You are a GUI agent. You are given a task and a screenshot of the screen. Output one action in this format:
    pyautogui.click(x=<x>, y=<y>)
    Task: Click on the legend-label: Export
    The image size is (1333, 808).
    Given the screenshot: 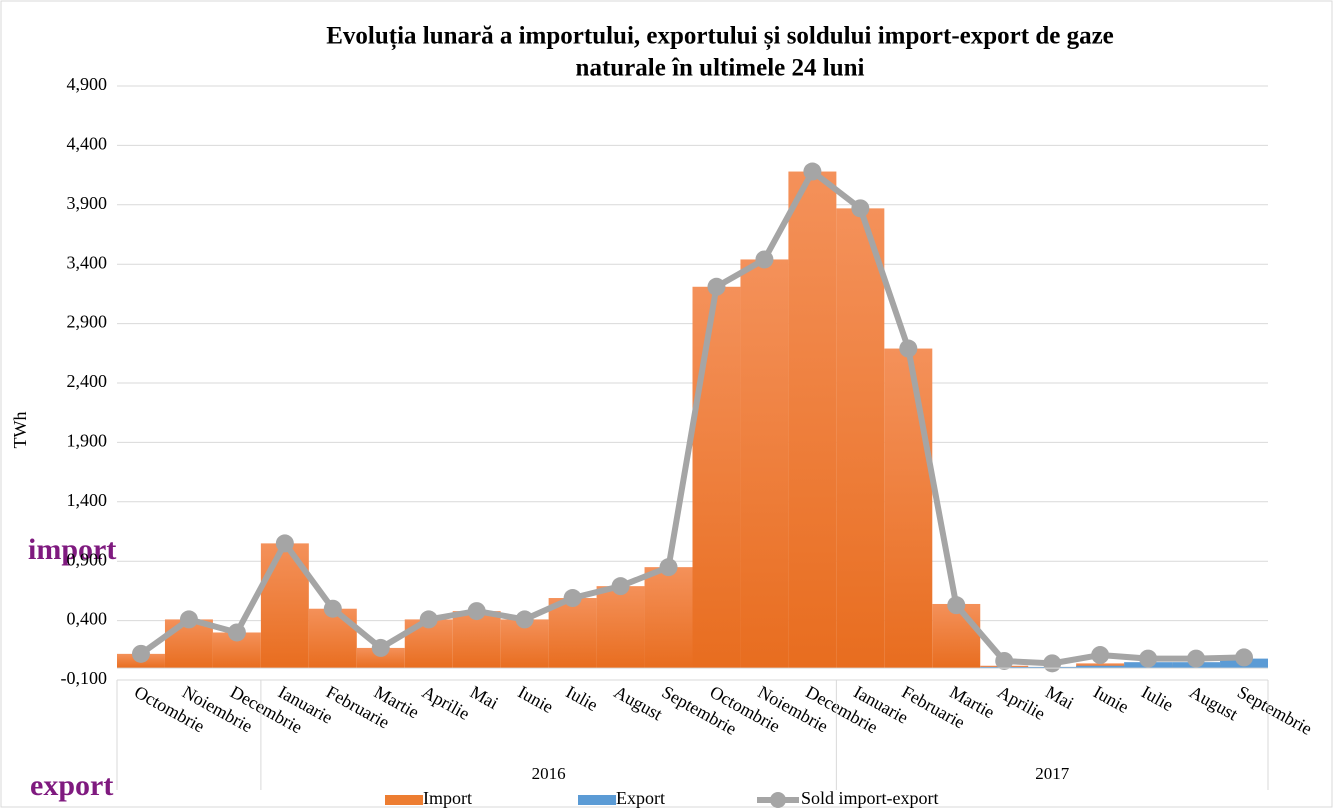 What is the action you would take?
    pyautogui.click(x=640, y=798)
    